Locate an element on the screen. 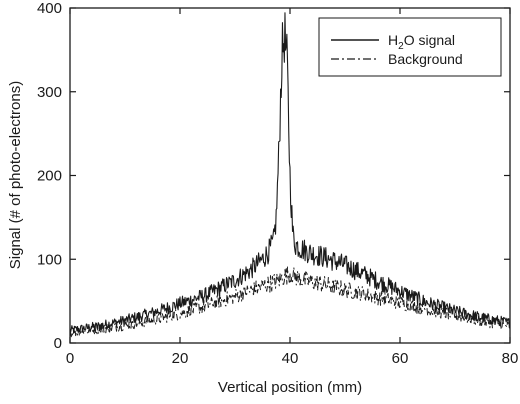 The width and height of the screenshot is (520, 404). x-tick-label: 80 is located at coordinates (510, 358).